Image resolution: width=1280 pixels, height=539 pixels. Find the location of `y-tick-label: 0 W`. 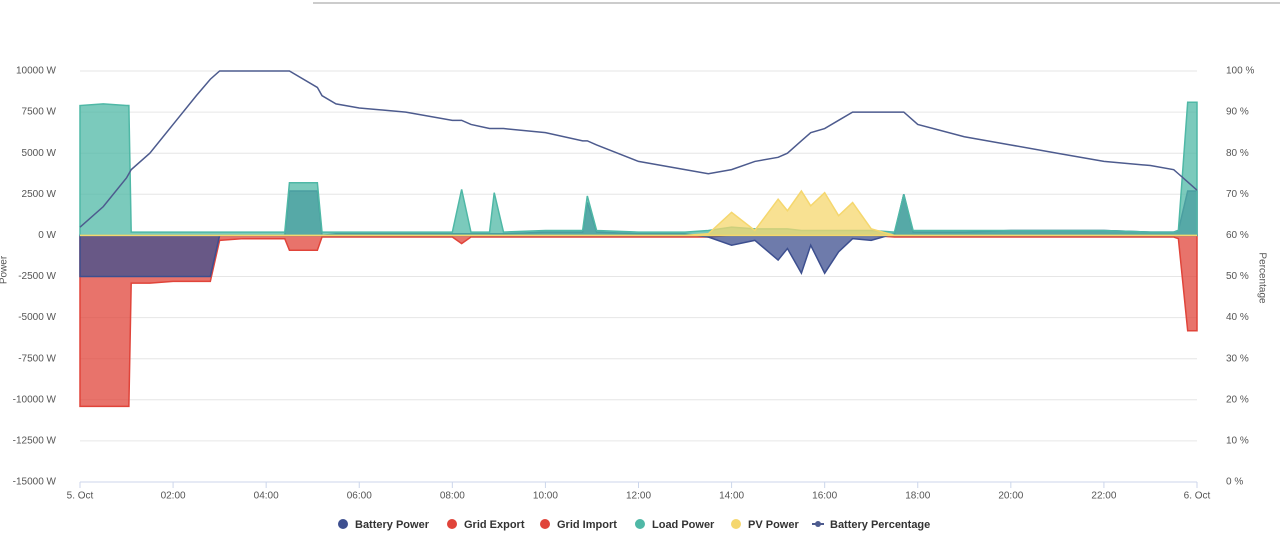

y-tick-label: 0 W is located at coordinates (47, 235).